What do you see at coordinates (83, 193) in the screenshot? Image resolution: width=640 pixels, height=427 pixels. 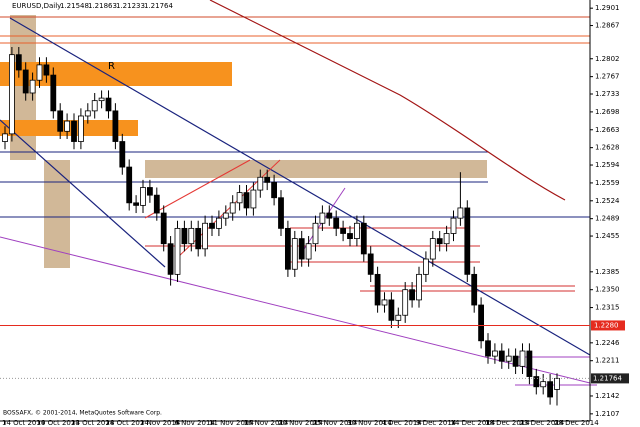 I see `trend-line` at bounding box center [83, 193].